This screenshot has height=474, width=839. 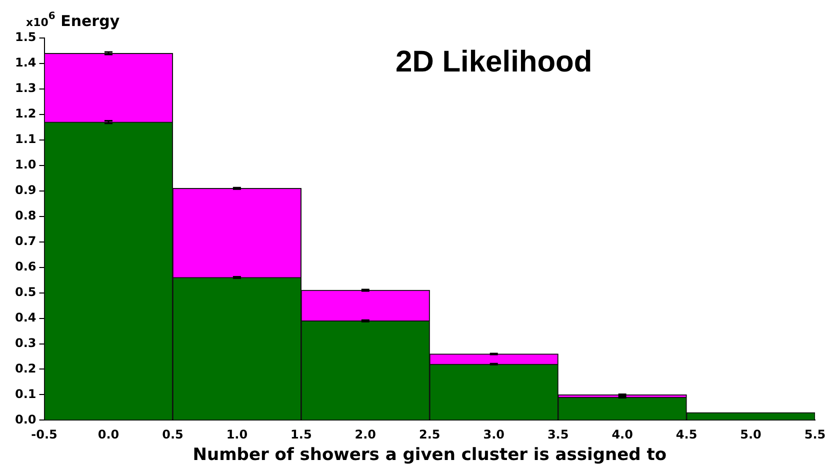 I want to click on chart-title: 2D Likelihood, so click(x=494, y=61).